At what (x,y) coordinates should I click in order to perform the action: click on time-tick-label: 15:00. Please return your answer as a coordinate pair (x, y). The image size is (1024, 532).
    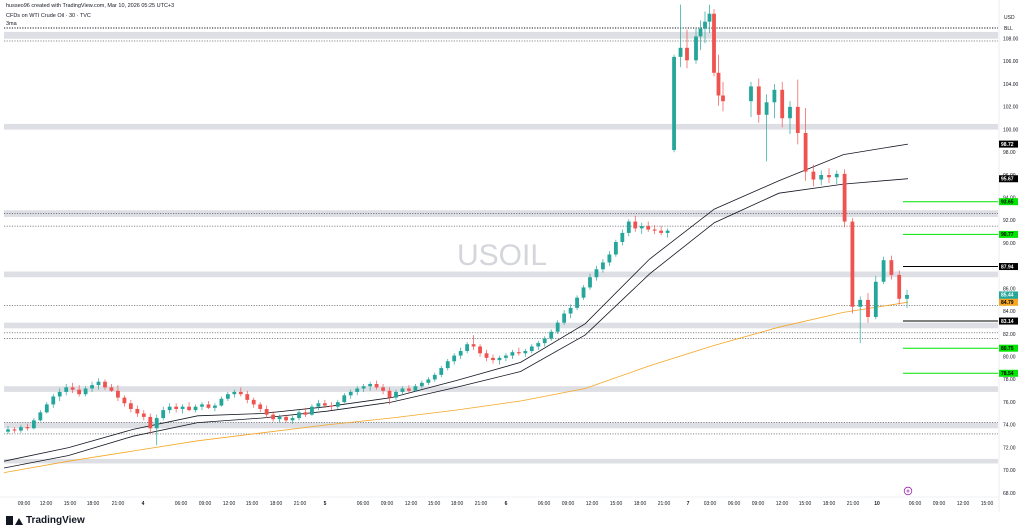
    Looking at the image, I should click on (805, 504).